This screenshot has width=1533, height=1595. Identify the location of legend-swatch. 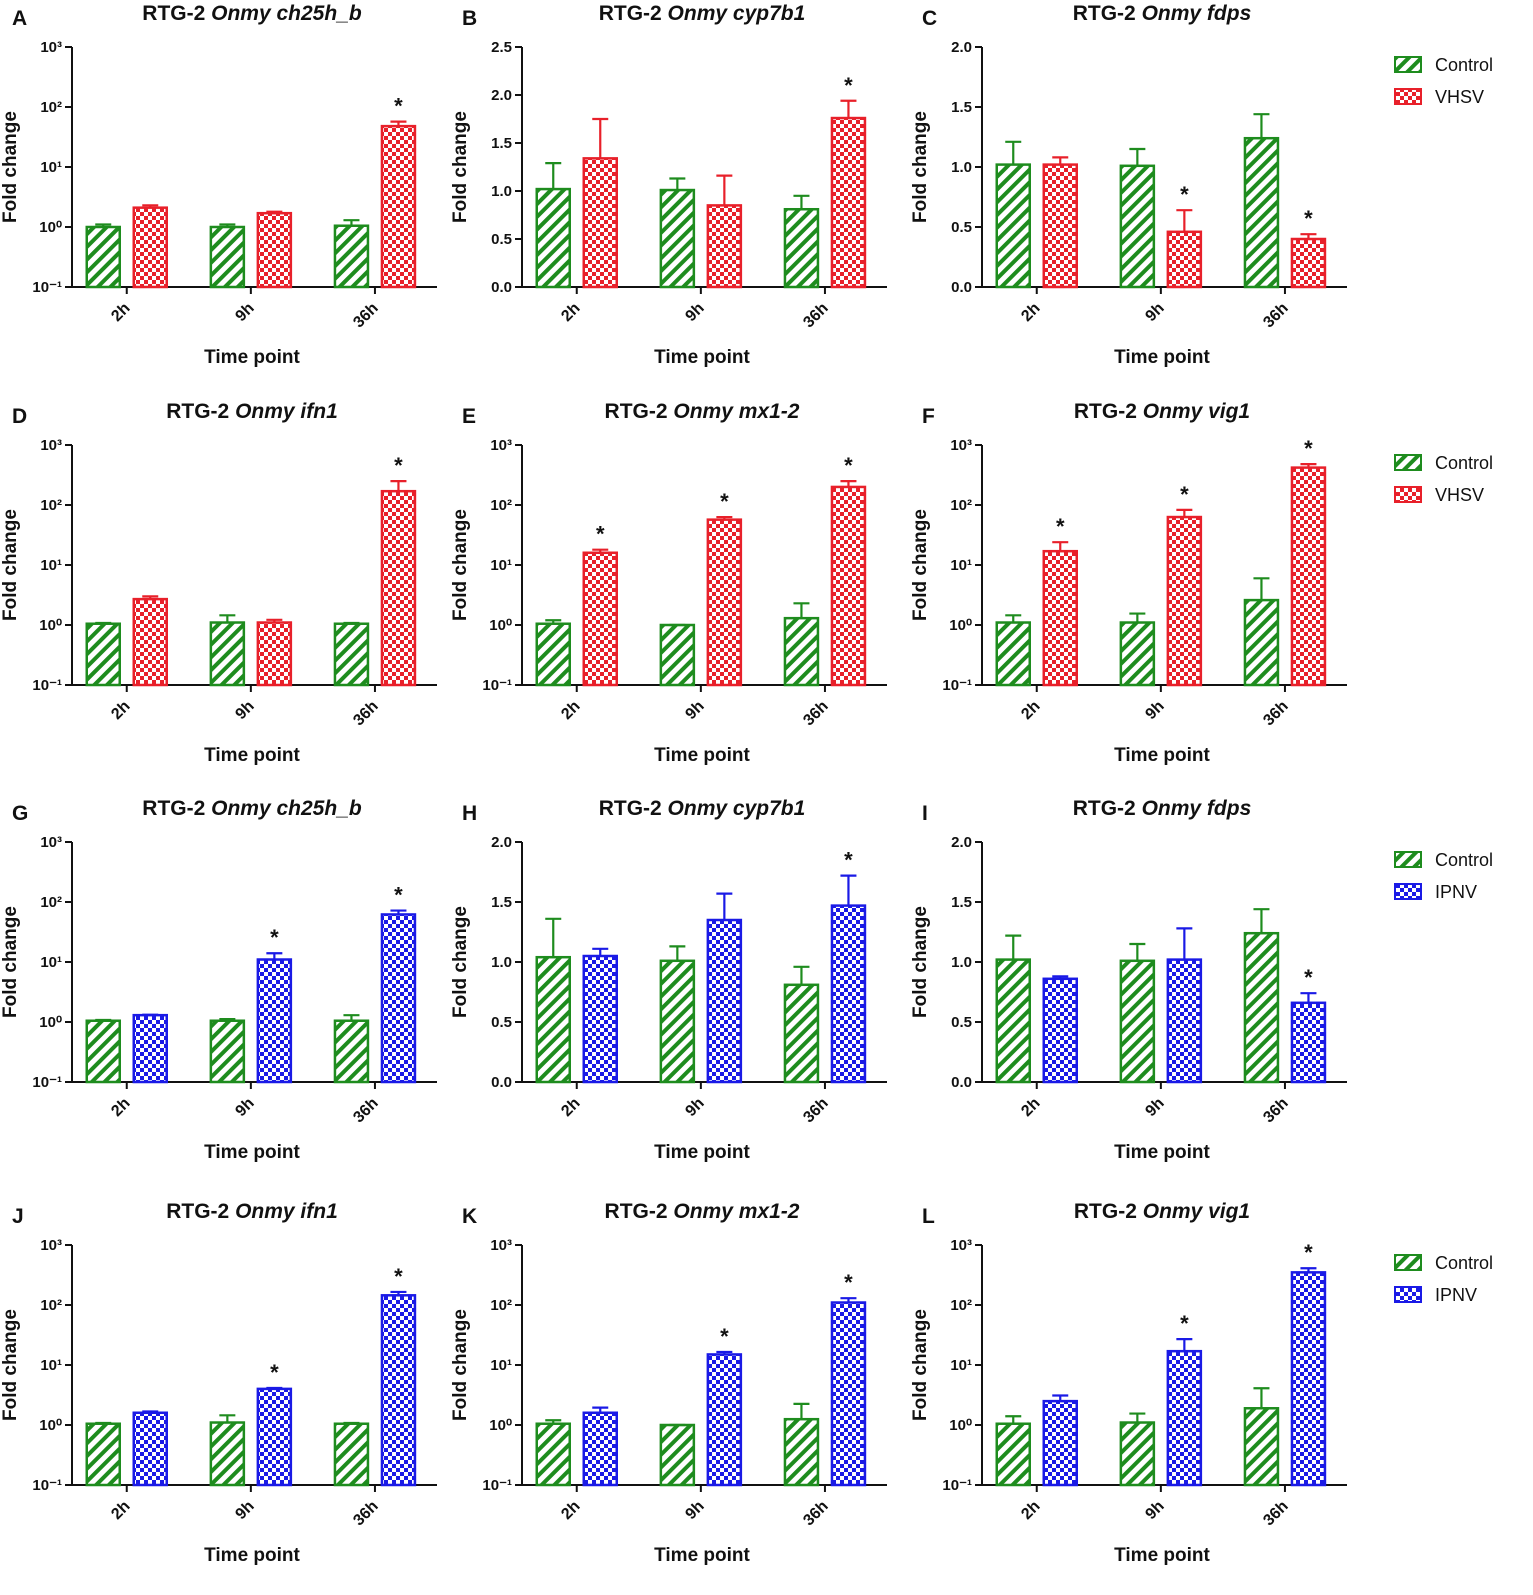
(1408, 494).